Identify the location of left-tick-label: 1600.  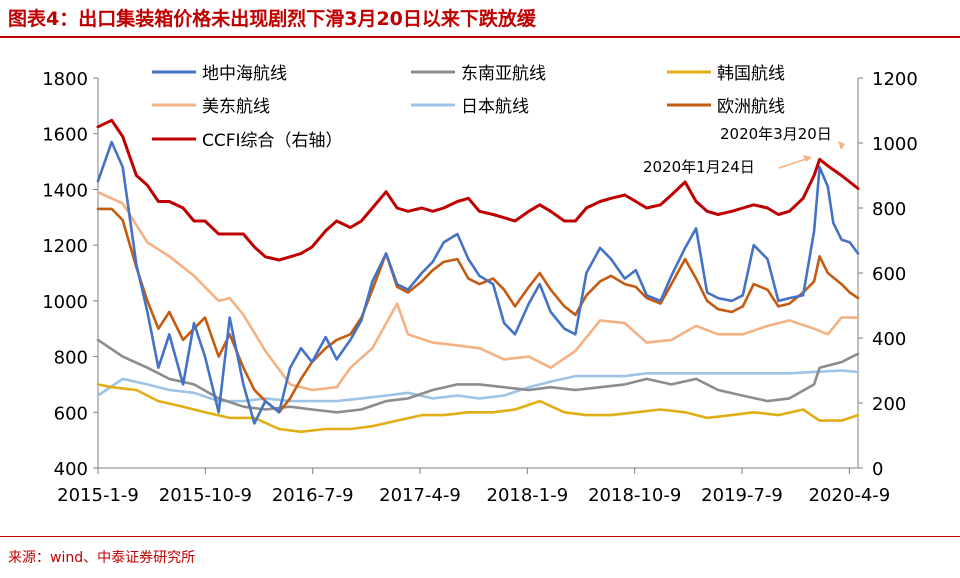
(65, 135).